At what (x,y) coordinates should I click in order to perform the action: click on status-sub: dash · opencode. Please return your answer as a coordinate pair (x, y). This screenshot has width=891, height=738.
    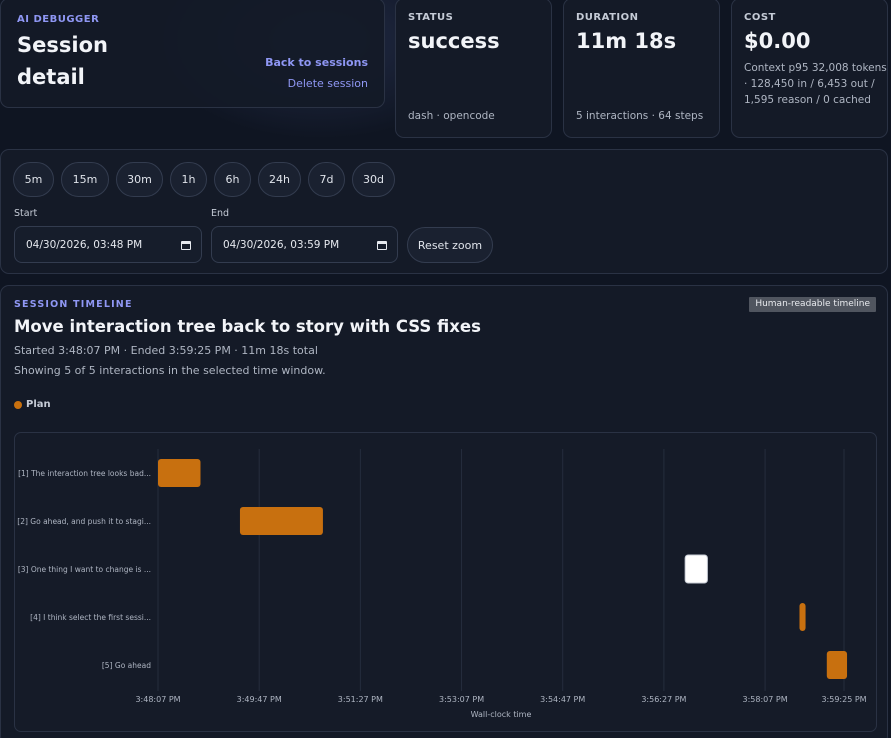
    Looking at the image, I should click on (451, 116).